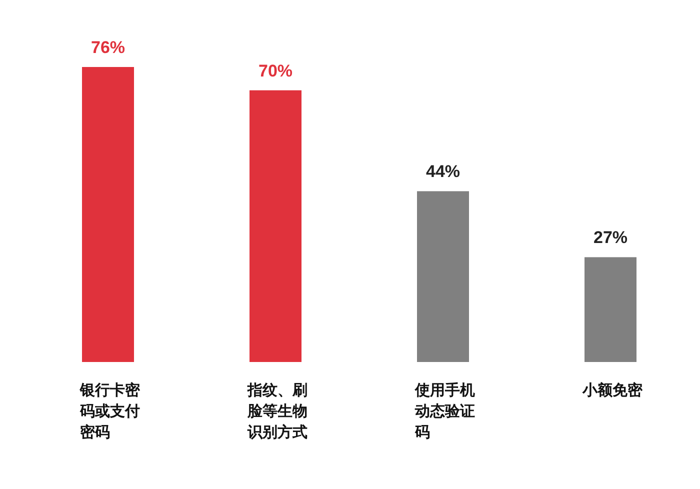  I want to click on x-tick-label: 银行卡密码或支付密码, so click(110, 411).